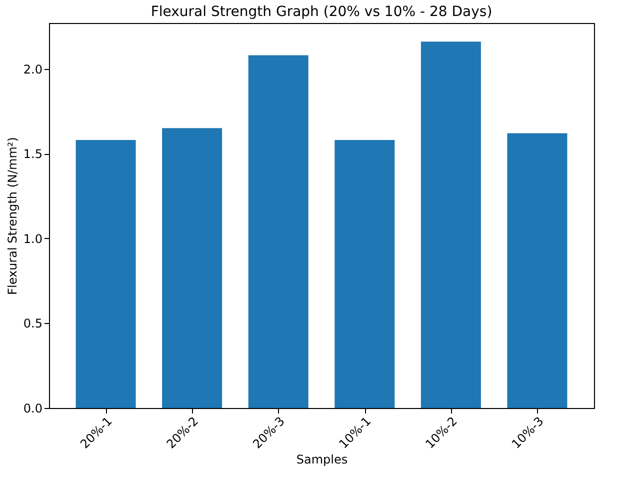 The height and width of the screenshot is (493, 639). I want to click on y-tick-label: 0.0, so click(32, 409).